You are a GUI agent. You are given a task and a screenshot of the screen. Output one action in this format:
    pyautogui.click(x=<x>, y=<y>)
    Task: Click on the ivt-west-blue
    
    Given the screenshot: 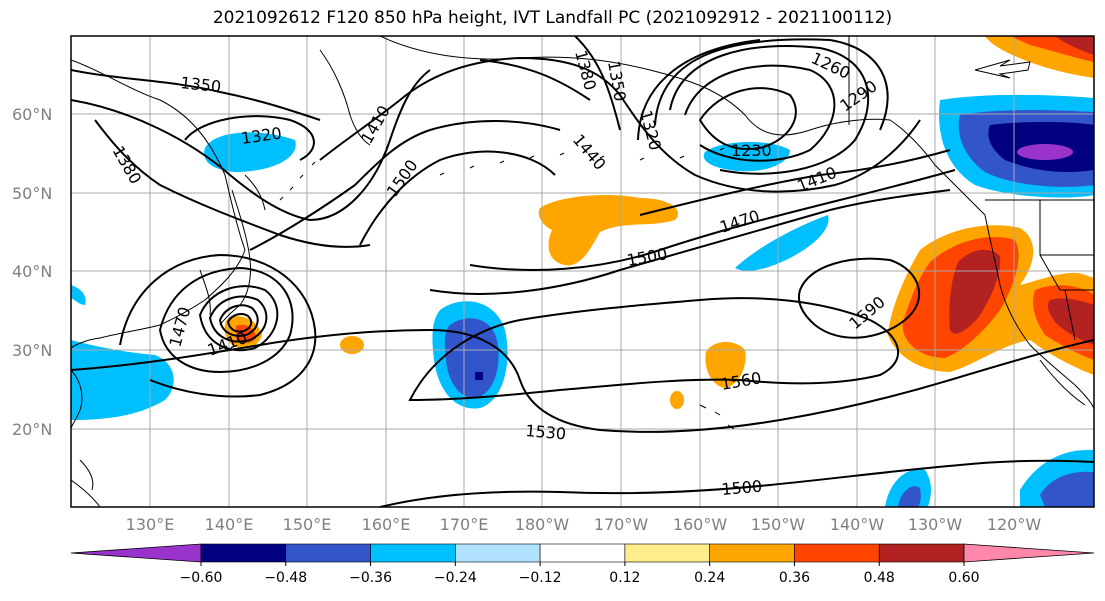 What is the action you would take?
    pyautogui.click(x=122, y=380)
    